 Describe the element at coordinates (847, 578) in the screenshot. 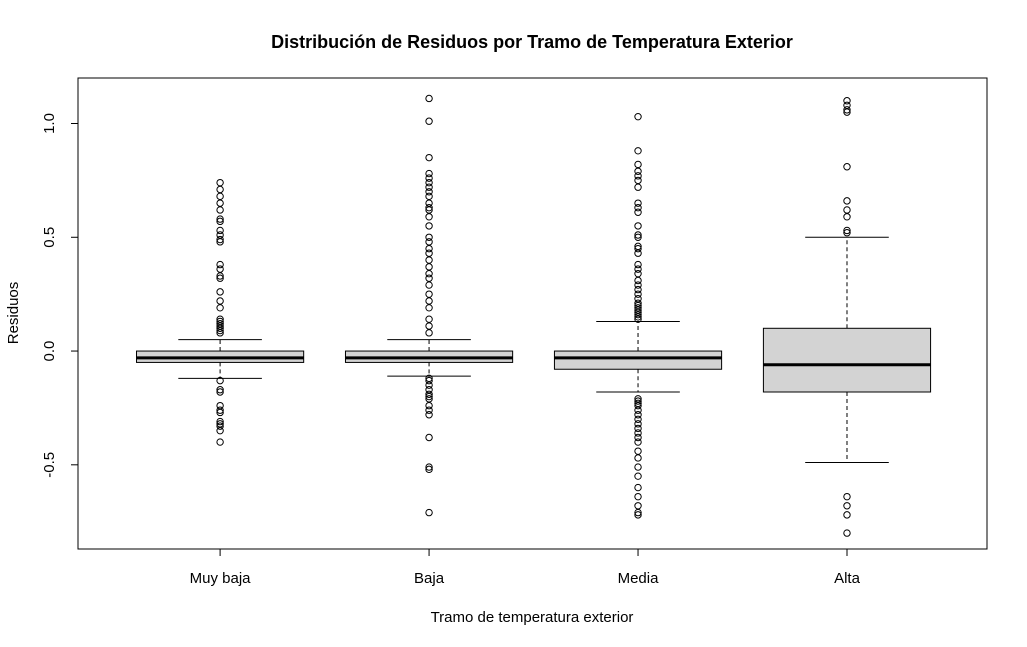

I see `x-tick-label: Alta` at that location.